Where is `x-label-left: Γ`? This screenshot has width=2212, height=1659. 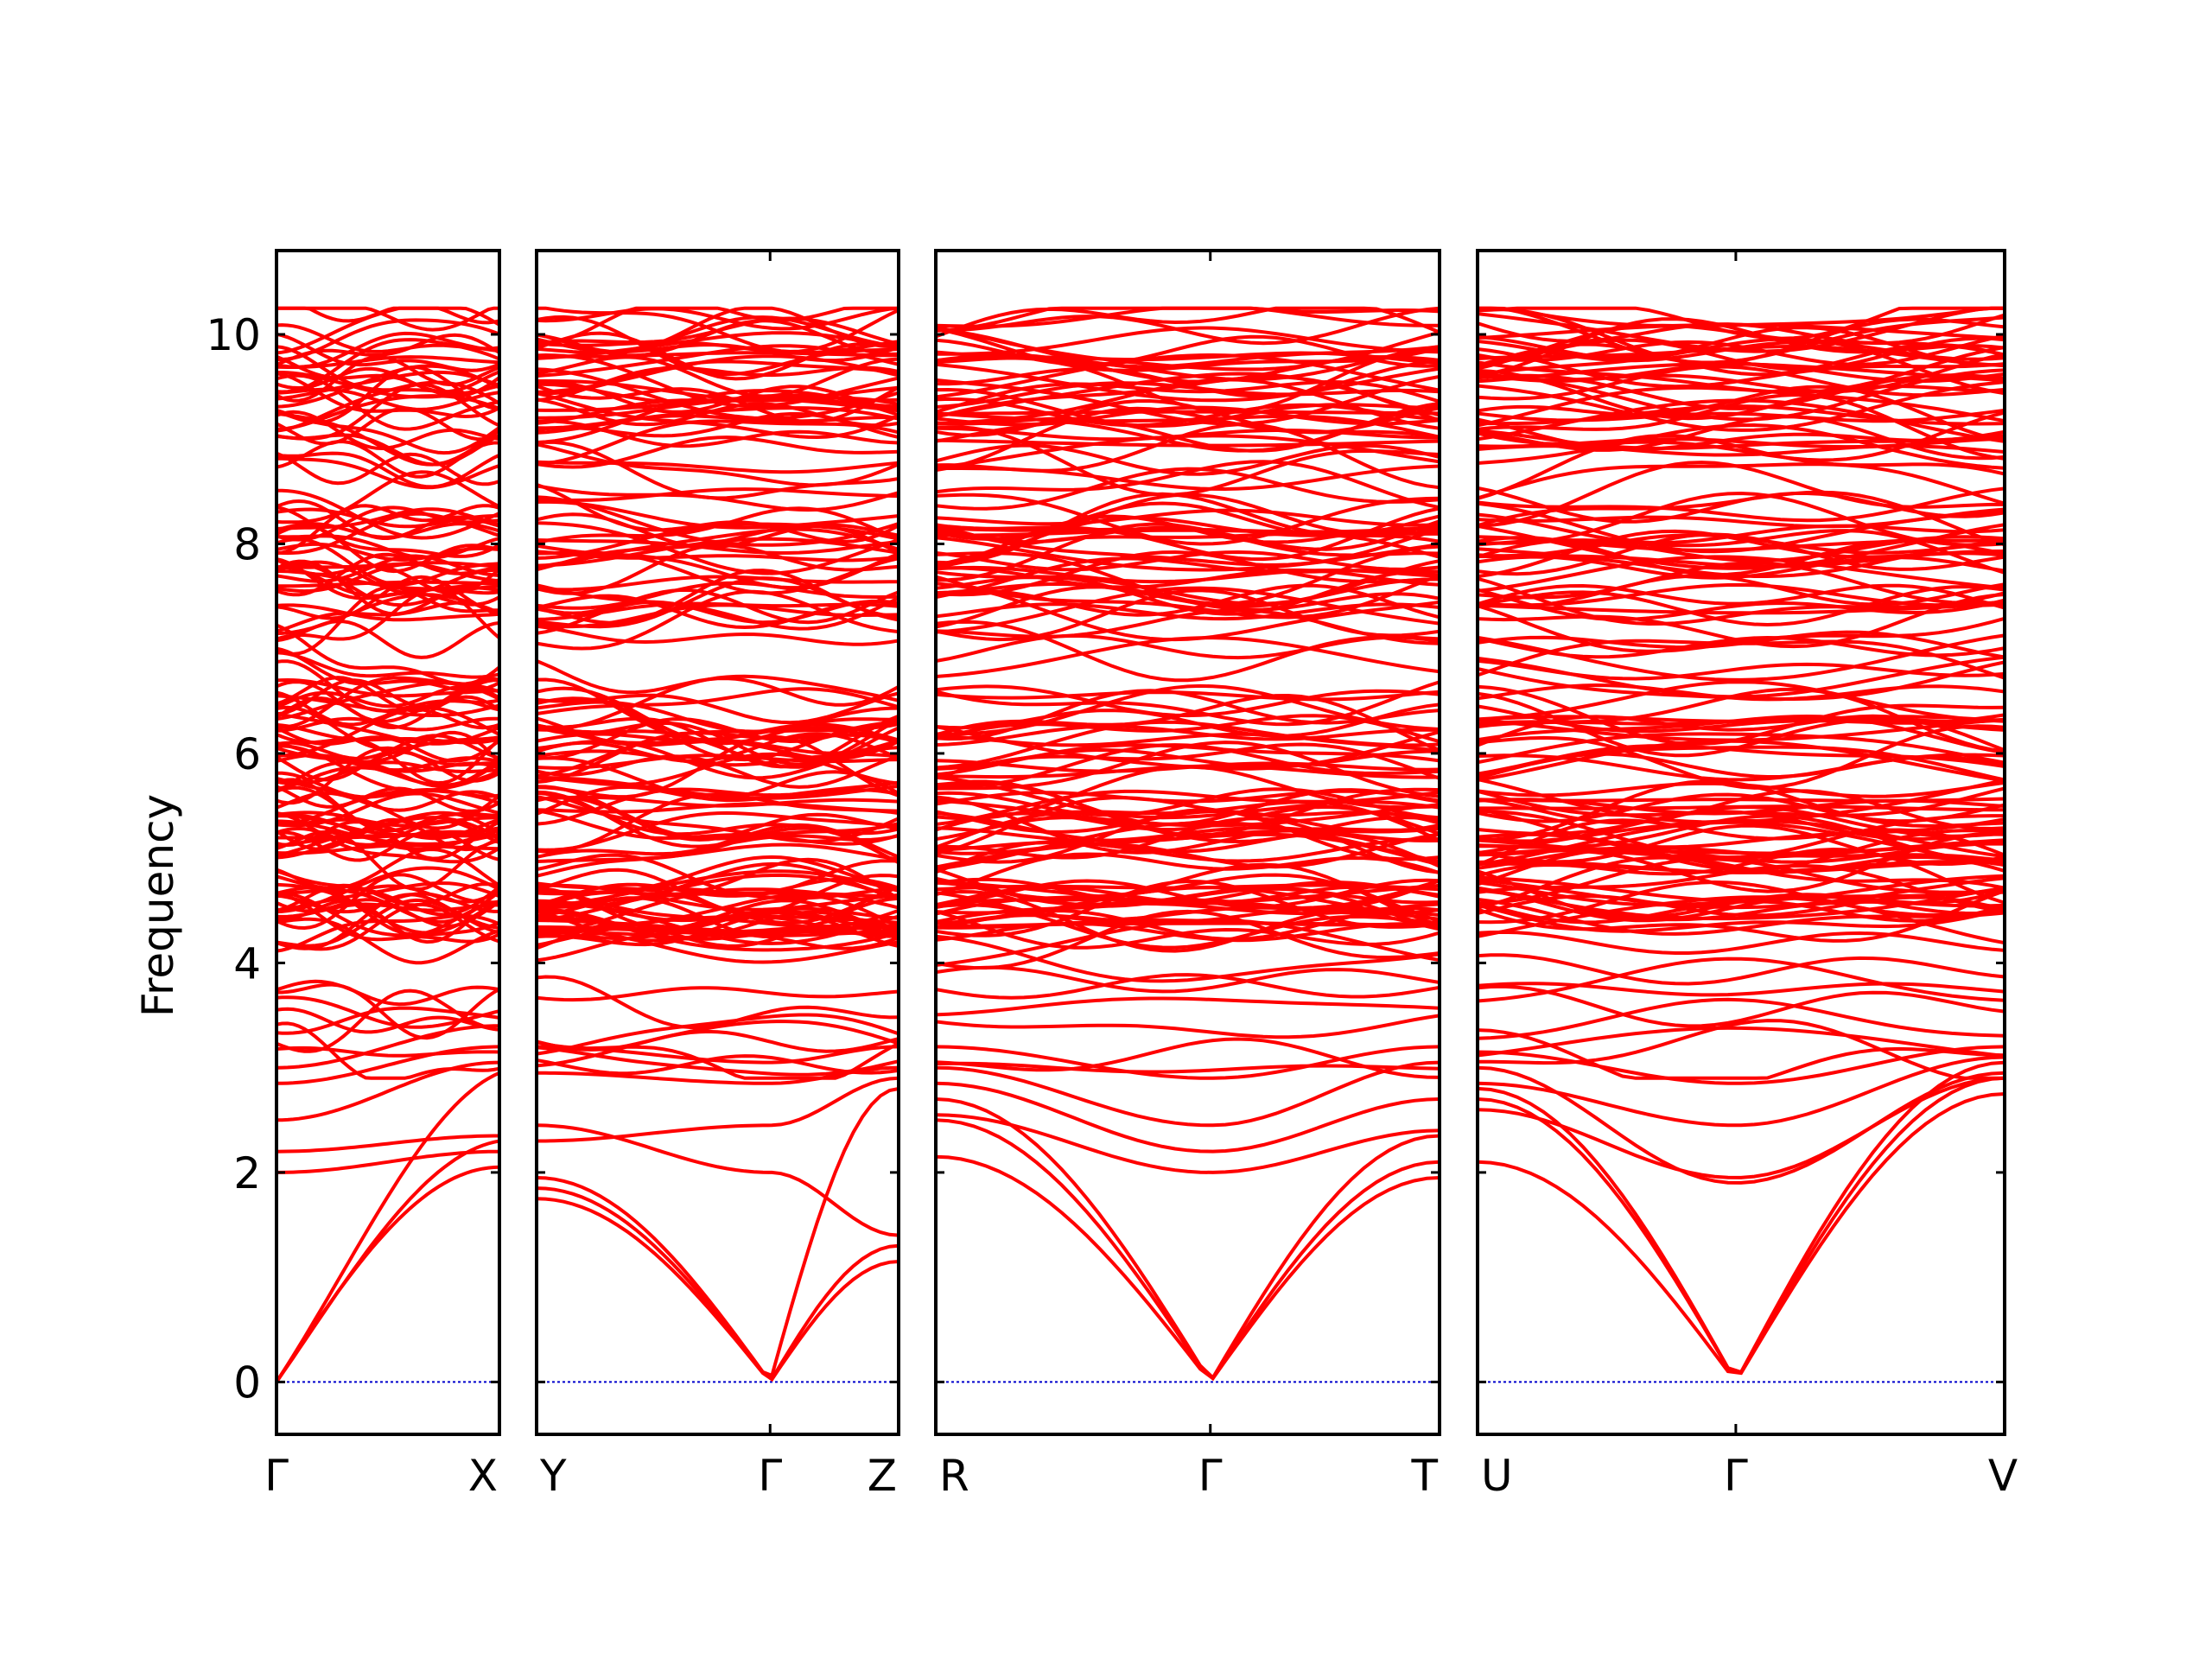
x-label-left: Γ is located at coordinates (276, 1476).